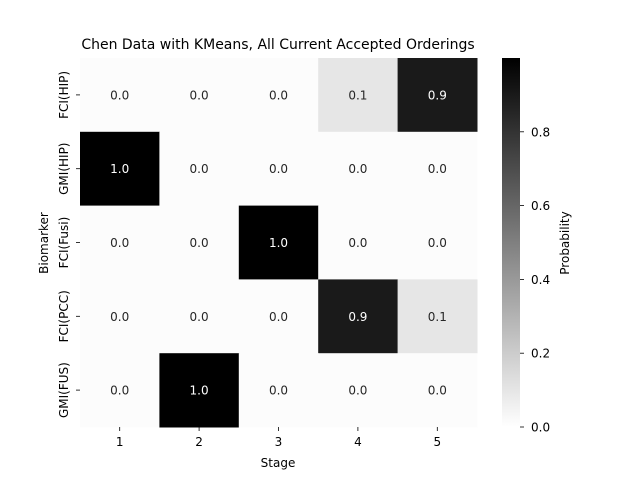 This screenshot has height=480, width=640. Describe the element at coordinates (278, 463) in the screenshot. I see `x-axis-label: Stage` at that location.